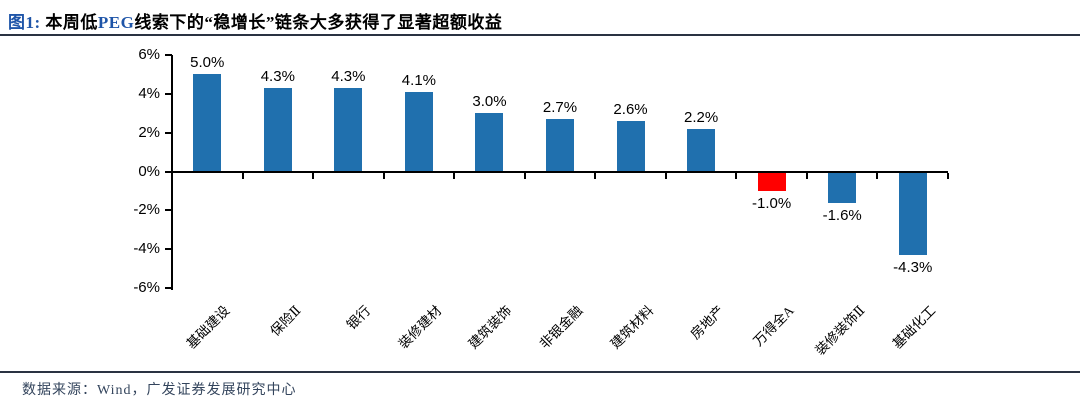 Image resolution: width=1080 pixels, height=407 pixels. Describe the element at coordinates (840, 330) in the screenshot. I see `x-axis-category-label: 装修装饰Ⅱ` at that location.